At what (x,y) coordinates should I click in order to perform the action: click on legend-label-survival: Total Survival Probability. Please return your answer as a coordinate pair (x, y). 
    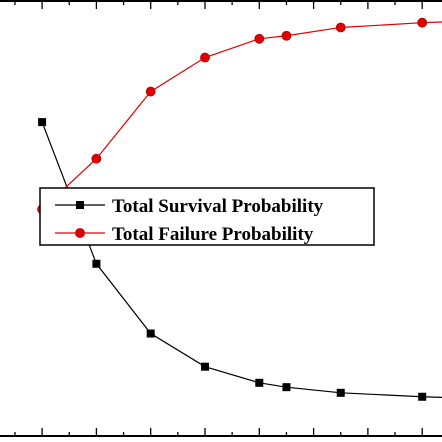
    Looking at the image, I should click on (218, 206).